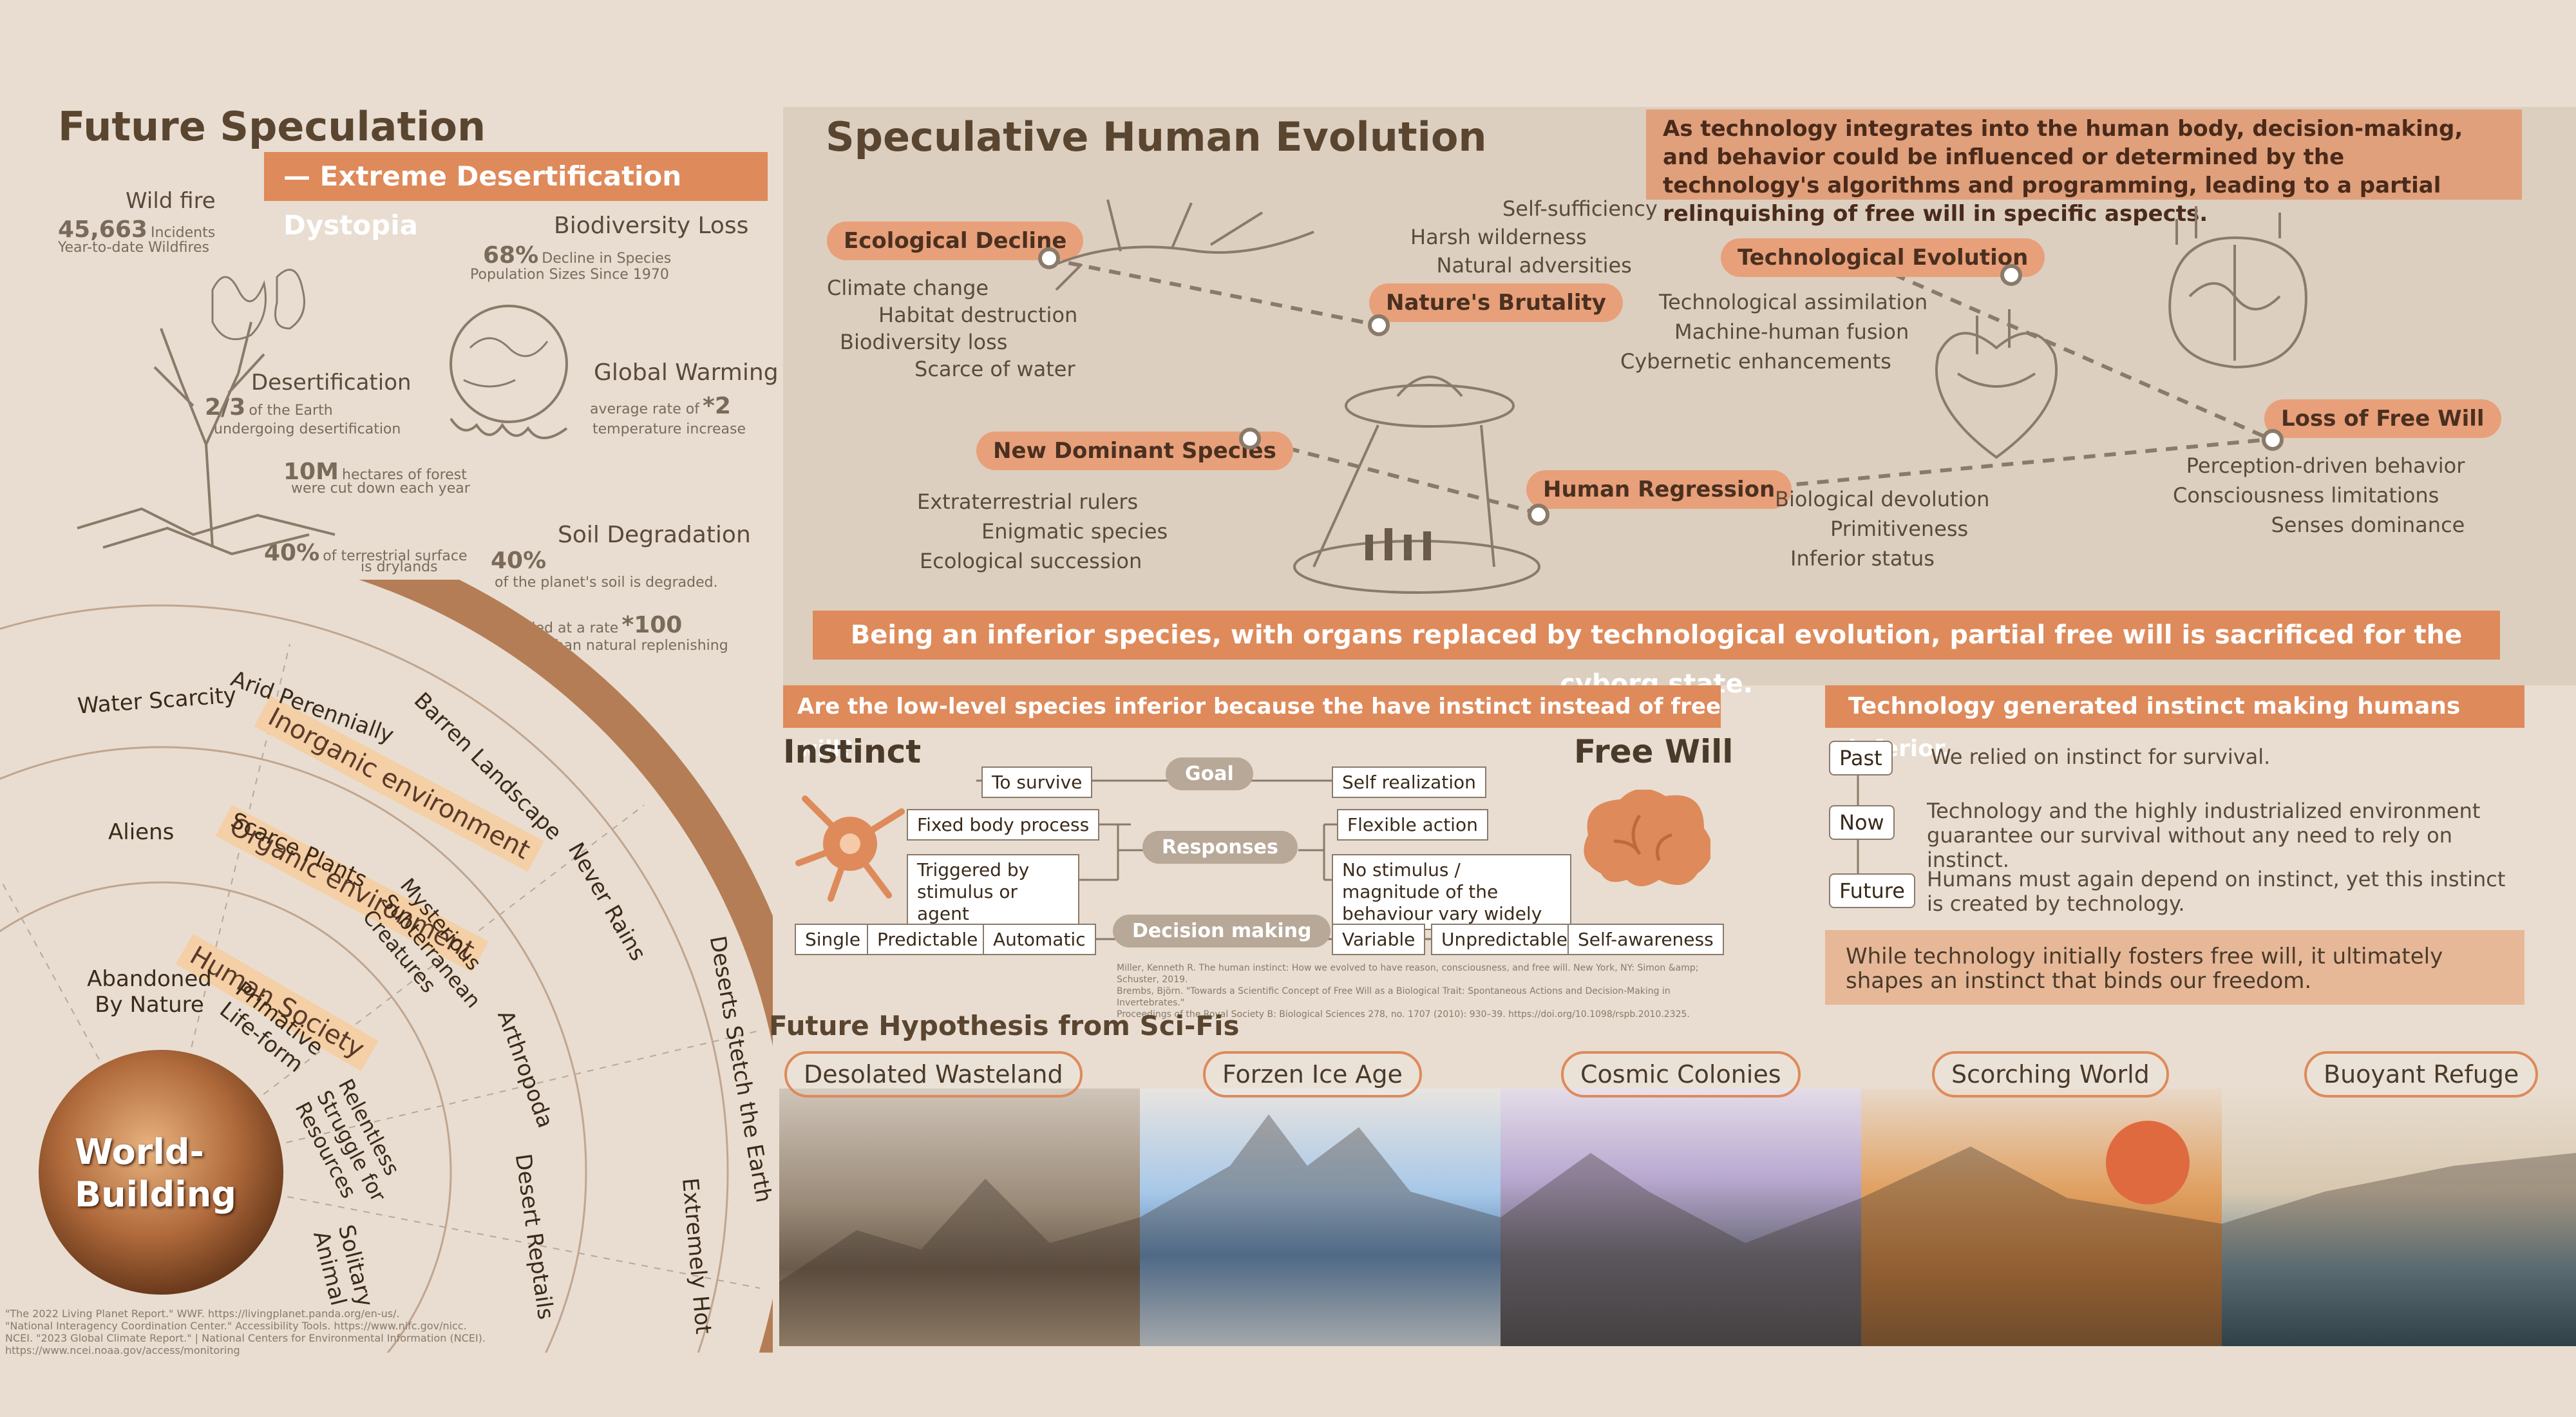 This screenshot has height=1417, width=2576. Describe the element at coordinates (660, 406) in the screenshot. I see `warming-stat: average rate of *2` at that location.